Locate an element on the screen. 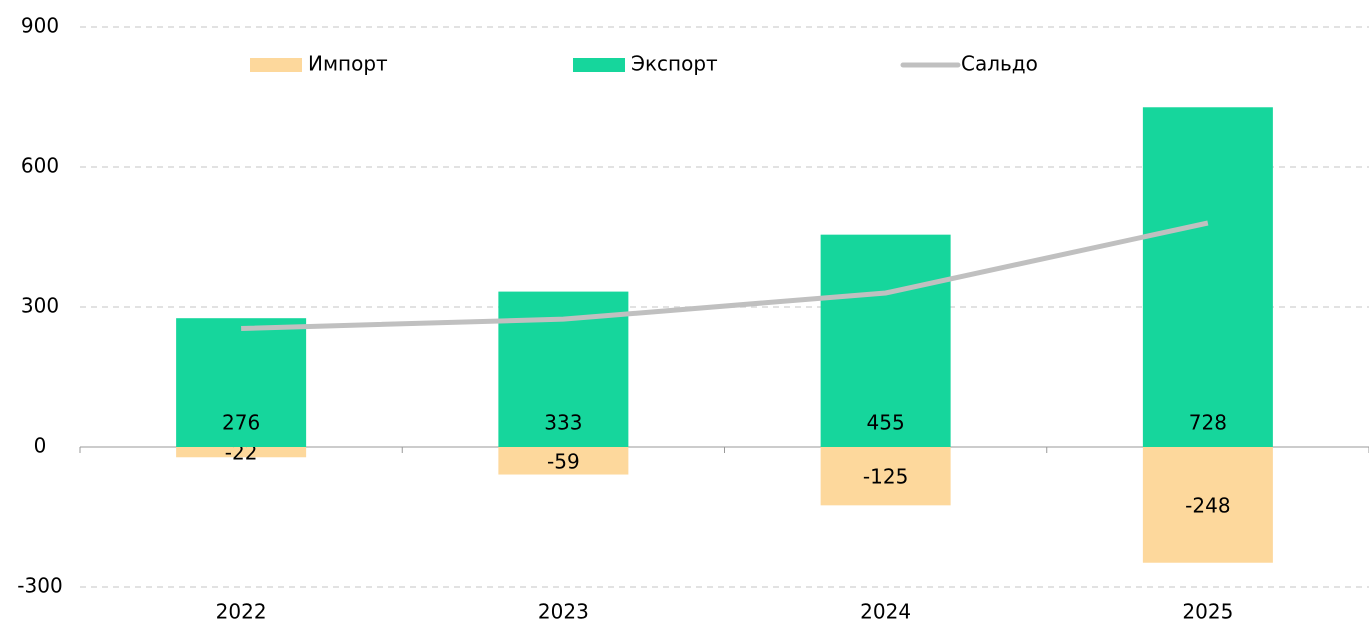 Image resolution: width=1369 pixels, height=627 pixels. x-tick-label: 2024 is located at coordinates (885, 612).